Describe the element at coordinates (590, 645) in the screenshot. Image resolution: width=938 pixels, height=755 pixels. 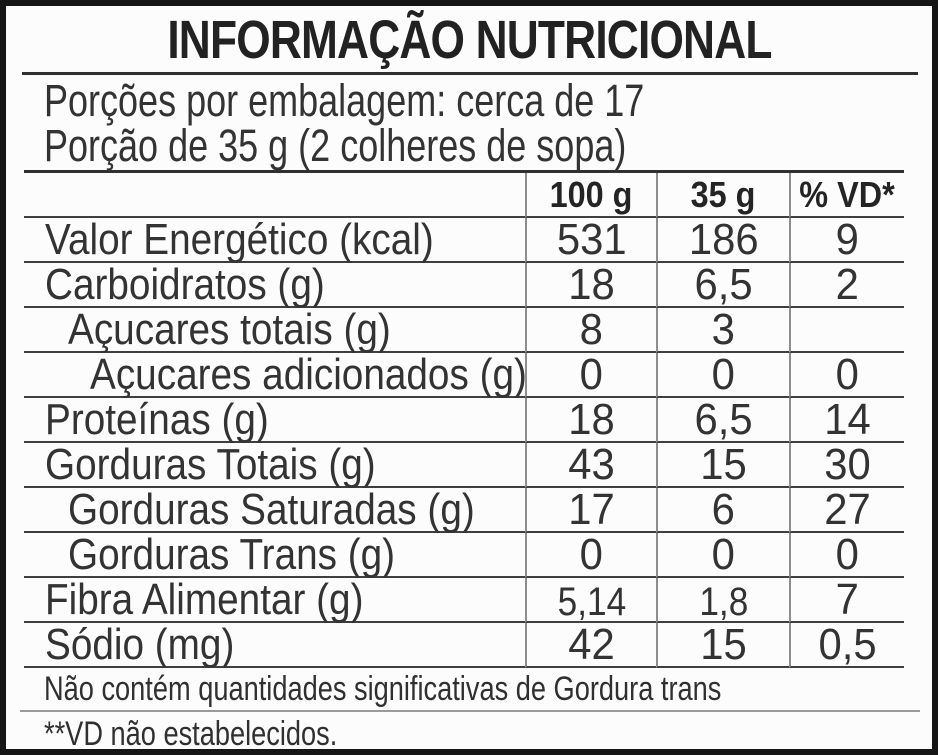
I see `table-cell-100g: 42` at that location.